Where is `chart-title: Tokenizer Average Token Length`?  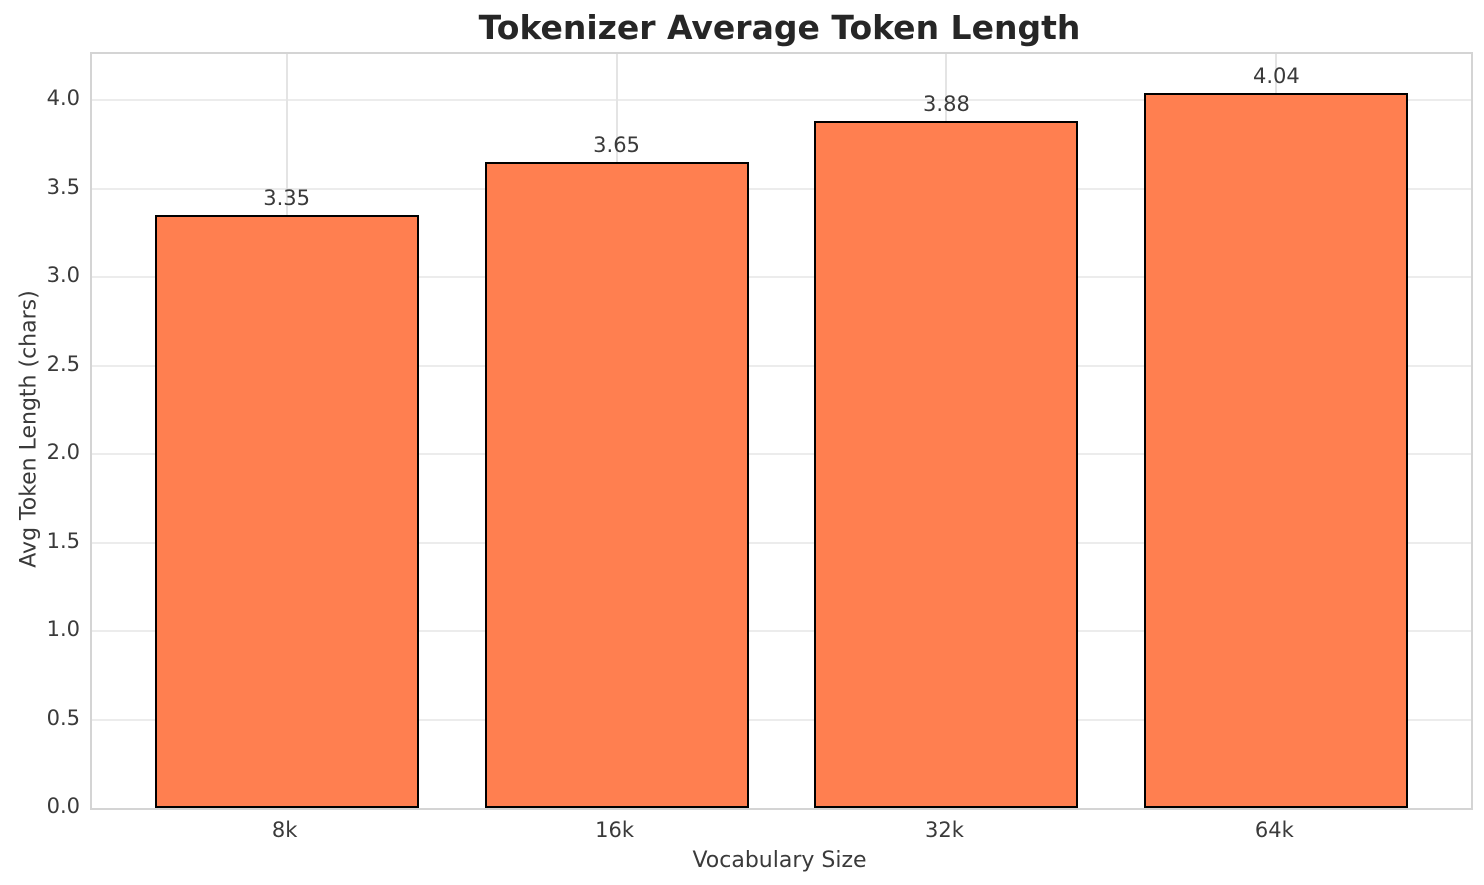 chart-title: Tokenizer Average Token Length is located at coordinates (779, 27).